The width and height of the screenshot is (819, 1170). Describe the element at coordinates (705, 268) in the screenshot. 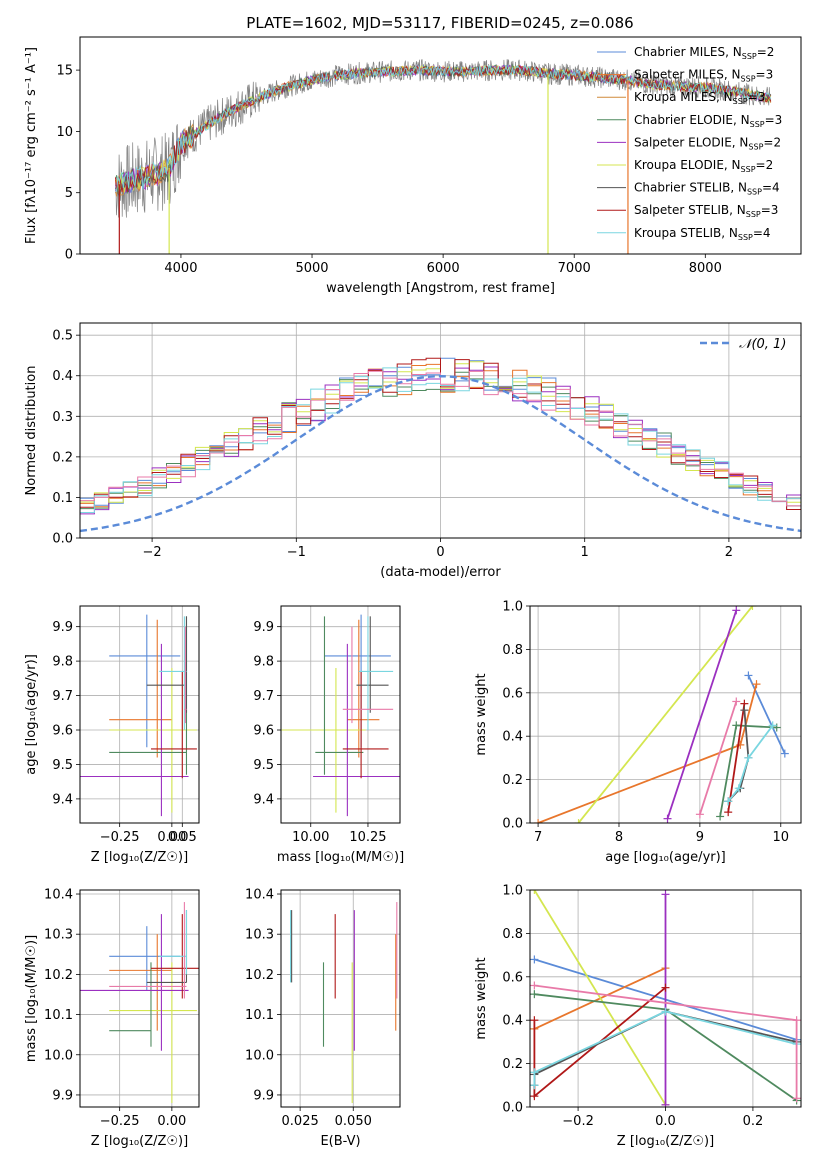

I see `x-tick-label: 8000` at that location.